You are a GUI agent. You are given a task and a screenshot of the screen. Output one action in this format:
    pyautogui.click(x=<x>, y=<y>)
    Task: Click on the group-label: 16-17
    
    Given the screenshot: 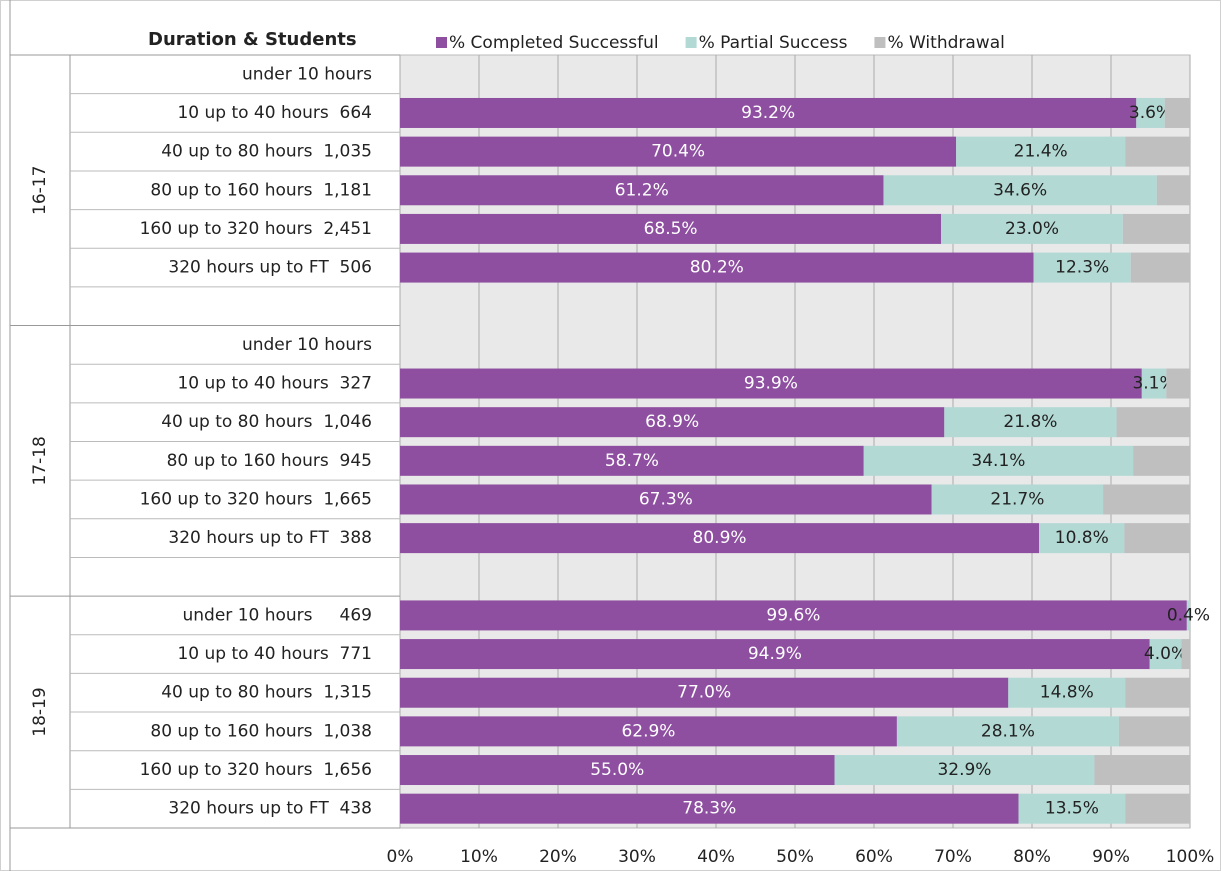 What is the action you would take?
    pyautogui.click(x=40, y=190)
    